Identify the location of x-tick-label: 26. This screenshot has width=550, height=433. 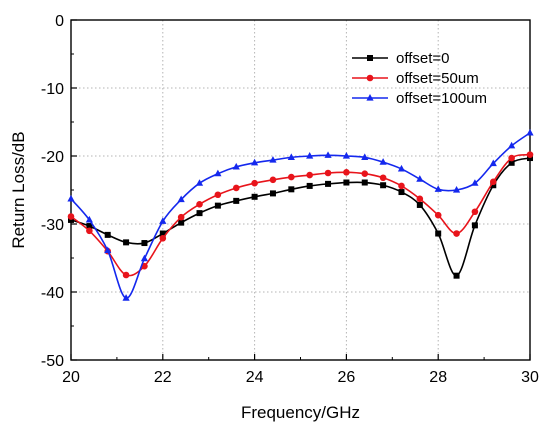
(347, 377).